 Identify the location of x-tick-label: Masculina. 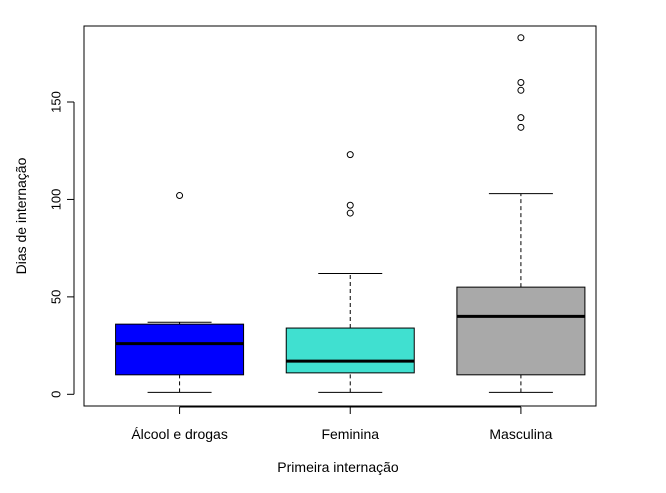
(520, 434).